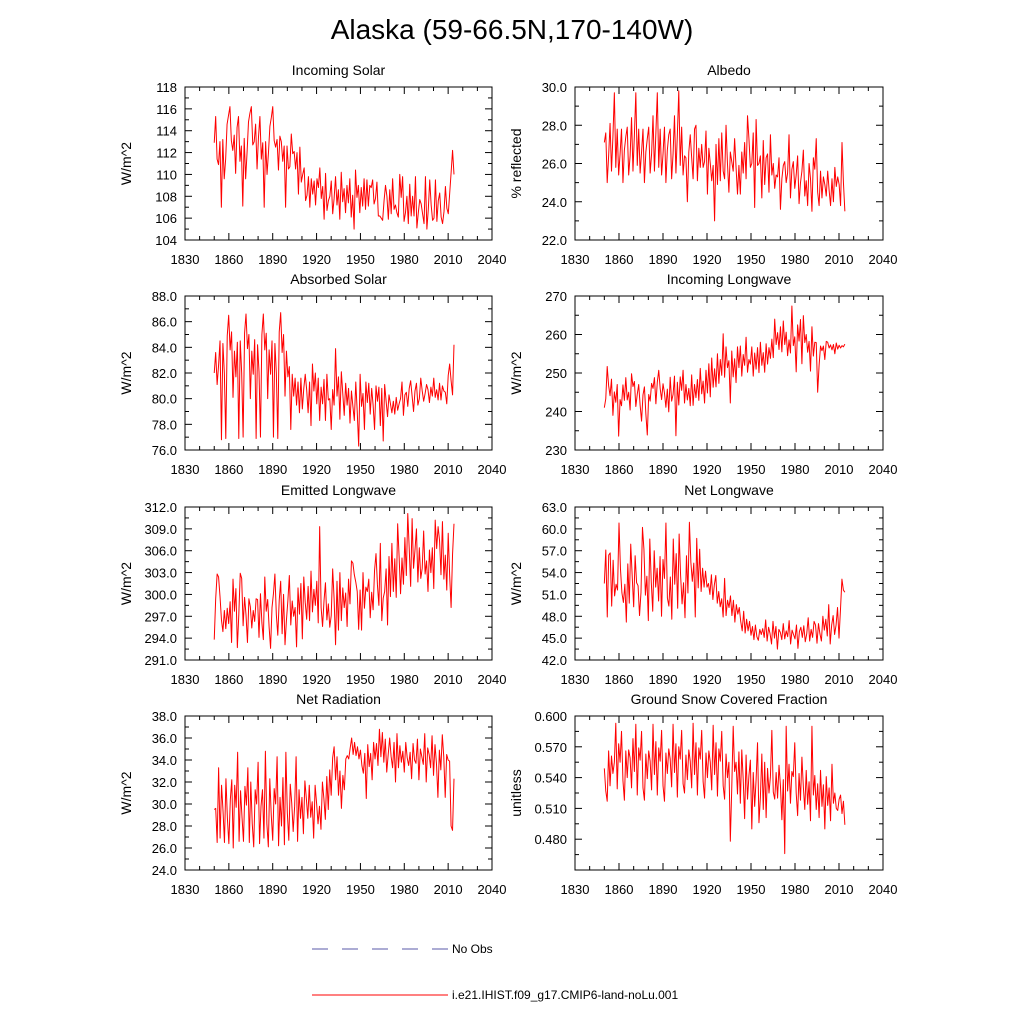  I want to click on y-tick-label: 312.0, so click(160, 507).